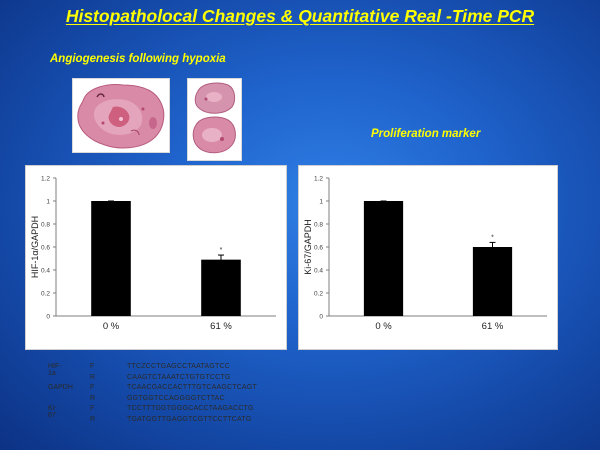 This screenshot has height=450, width=600. Describe the element at coordinates (121, 115) in the screenshot. I see `histology-image-large` at that location.